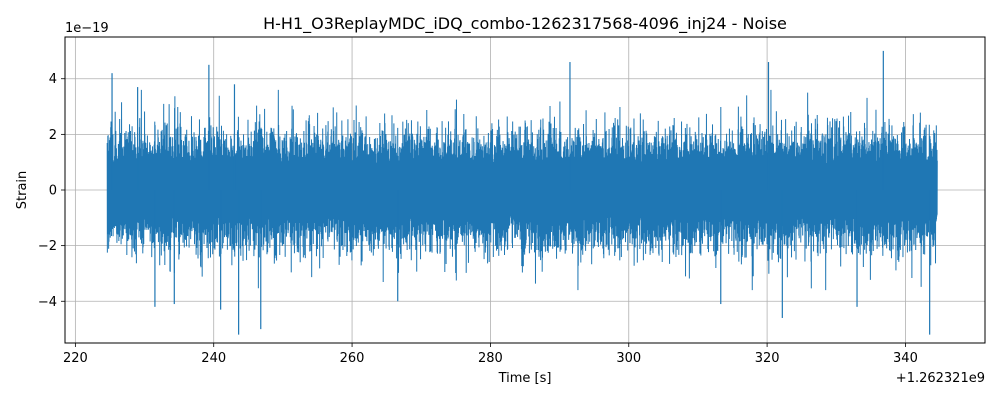  Describe the element at coordinates (53, 135) in the screenshot. I see `y-tick-label: 2` at that location.